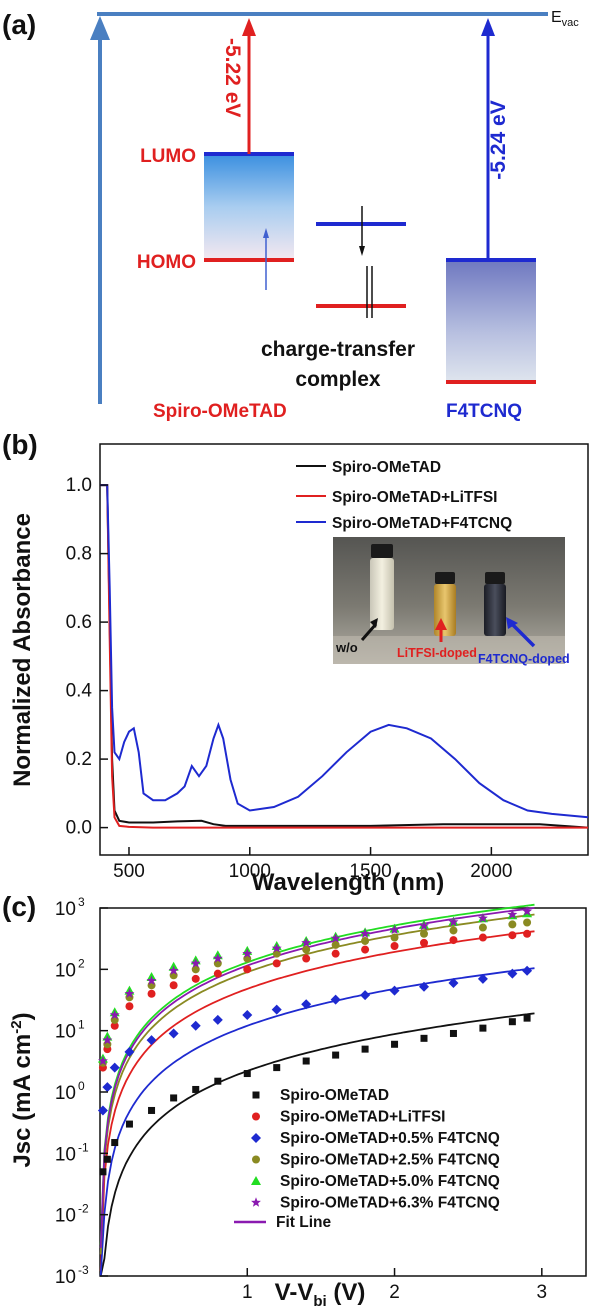 This screenshot has height=1306, width=600. I want to click on legend-c-label-1: Spiro-OMeTAD+LiTFSI, so click(362, 1117).